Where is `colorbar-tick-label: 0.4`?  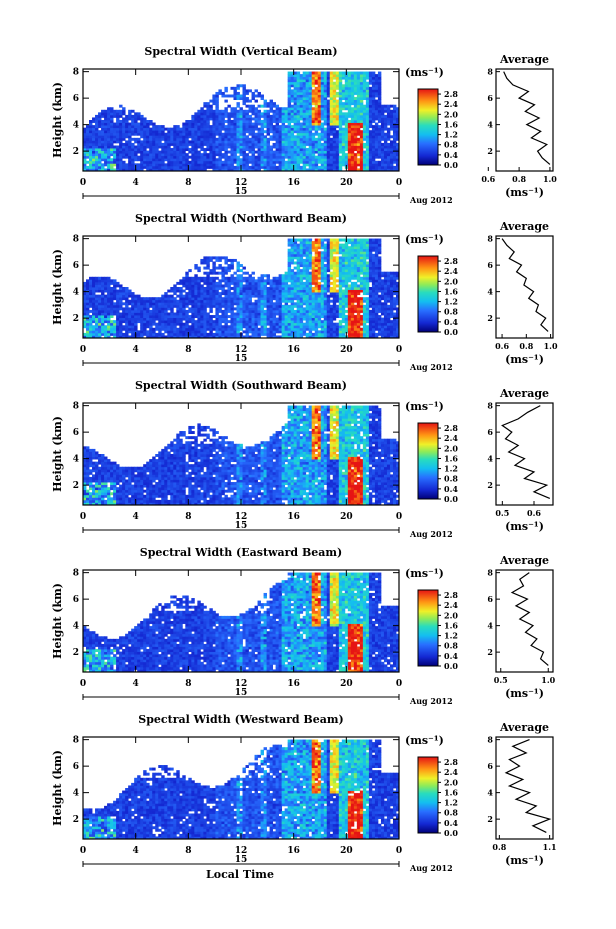 colorbar-tick-label: 0.4 is located at coordinates (451, 155).